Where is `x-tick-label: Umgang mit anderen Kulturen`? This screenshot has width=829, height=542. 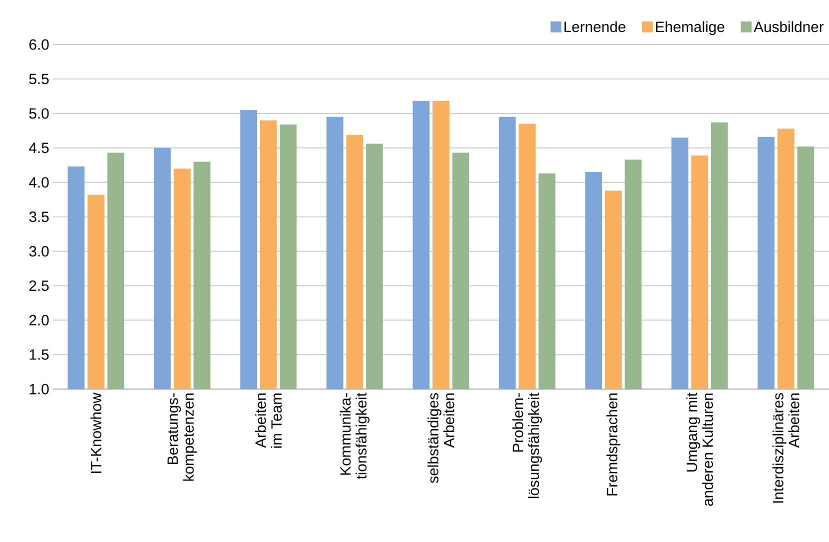 x-tick-label: Umgang mit anderen Kulturen is located at coordinates (699, 449).